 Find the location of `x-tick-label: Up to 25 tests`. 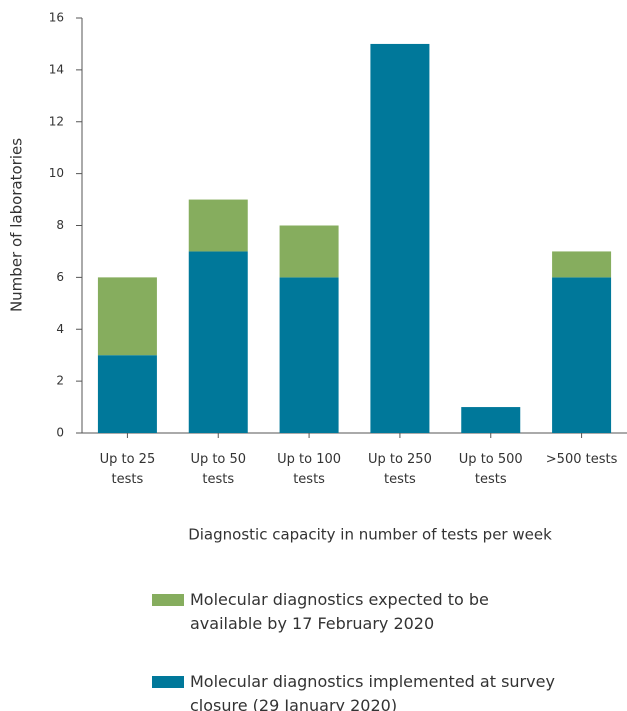

x-tick-label: Up to 25 tests is located at coordinates (127, 469).